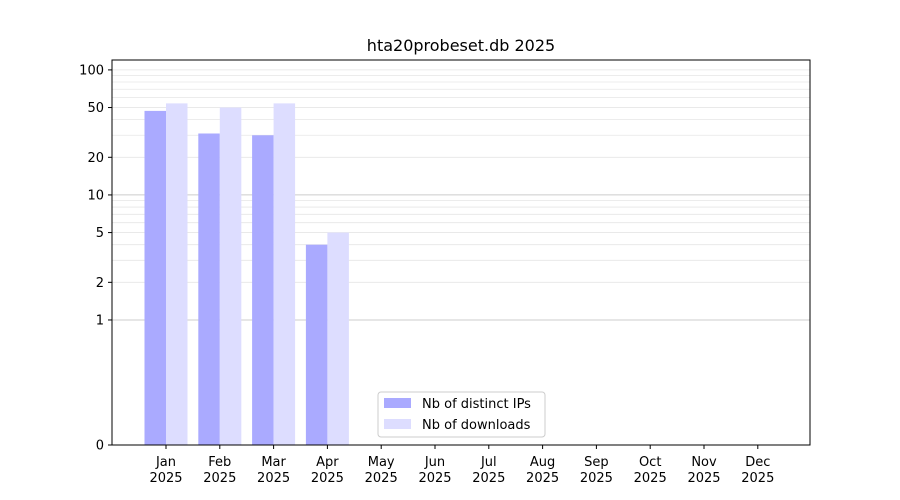  Describe the element at coordinates (596, 462) in the screenshot. I see `x-tick-label-month: Sep` at that location.